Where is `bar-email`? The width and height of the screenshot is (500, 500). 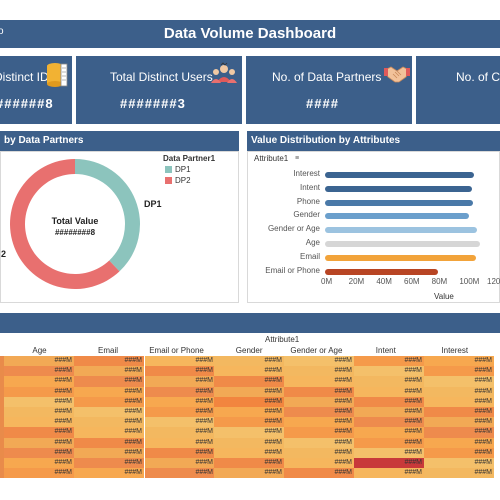
bar-email is located at coordinates (400, 257).